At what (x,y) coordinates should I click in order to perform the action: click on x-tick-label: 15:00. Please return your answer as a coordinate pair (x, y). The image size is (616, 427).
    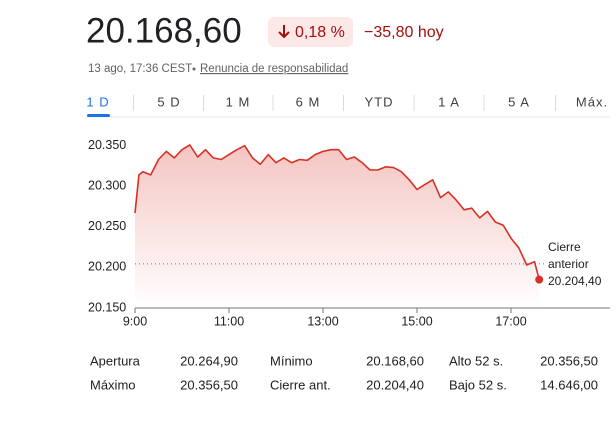
    Looking at the image, I should click on (416, 321).